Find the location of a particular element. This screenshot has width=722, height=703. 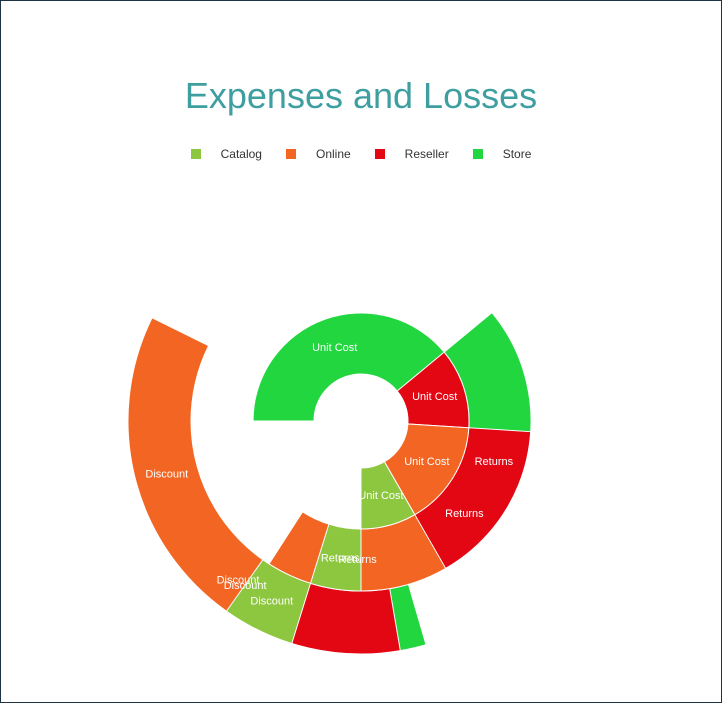

chart-title: Expenses and Losses is located at coordinates (361, 95).